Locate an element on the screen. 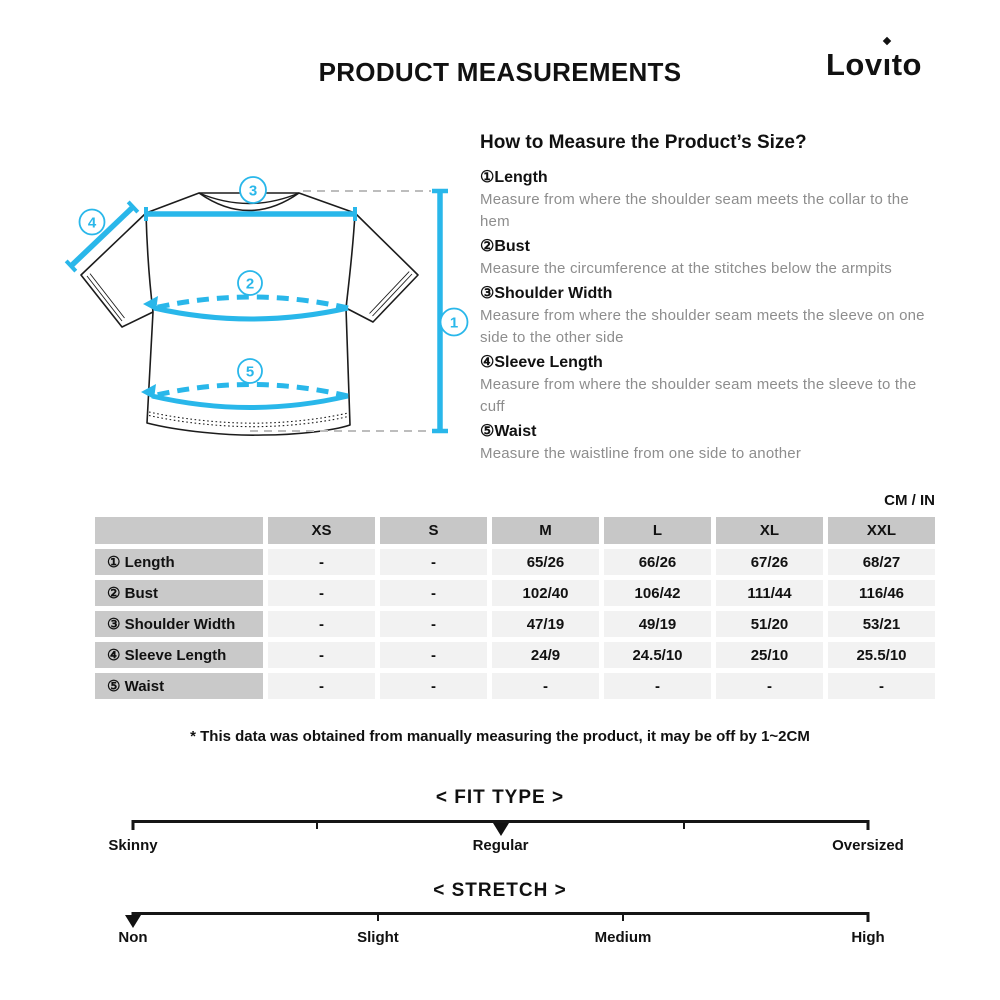 The width and height of the screenshot is (1000, 1000). fit-type-scale-line is located at coordinates (500, 828).